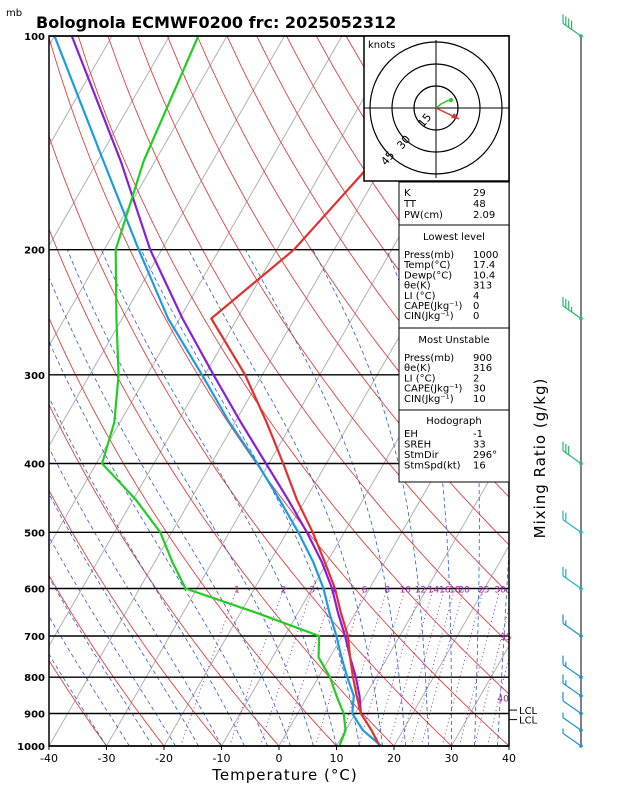 The width and height of the screenshot is (618, 800). I want to click on chart-title: Bolognola ECMWF0200 frc: 2025052312, so click(216, 22).